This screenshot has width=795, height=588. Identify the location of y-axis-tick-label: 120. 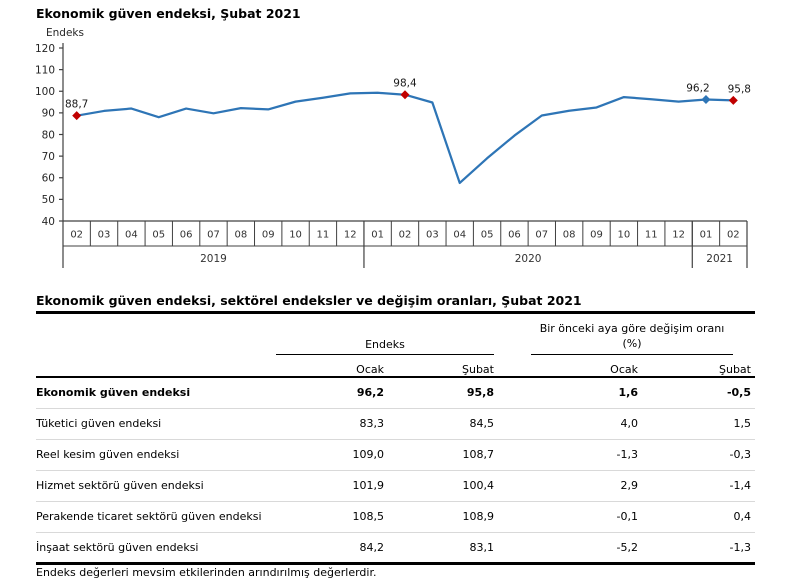
(45, 49).